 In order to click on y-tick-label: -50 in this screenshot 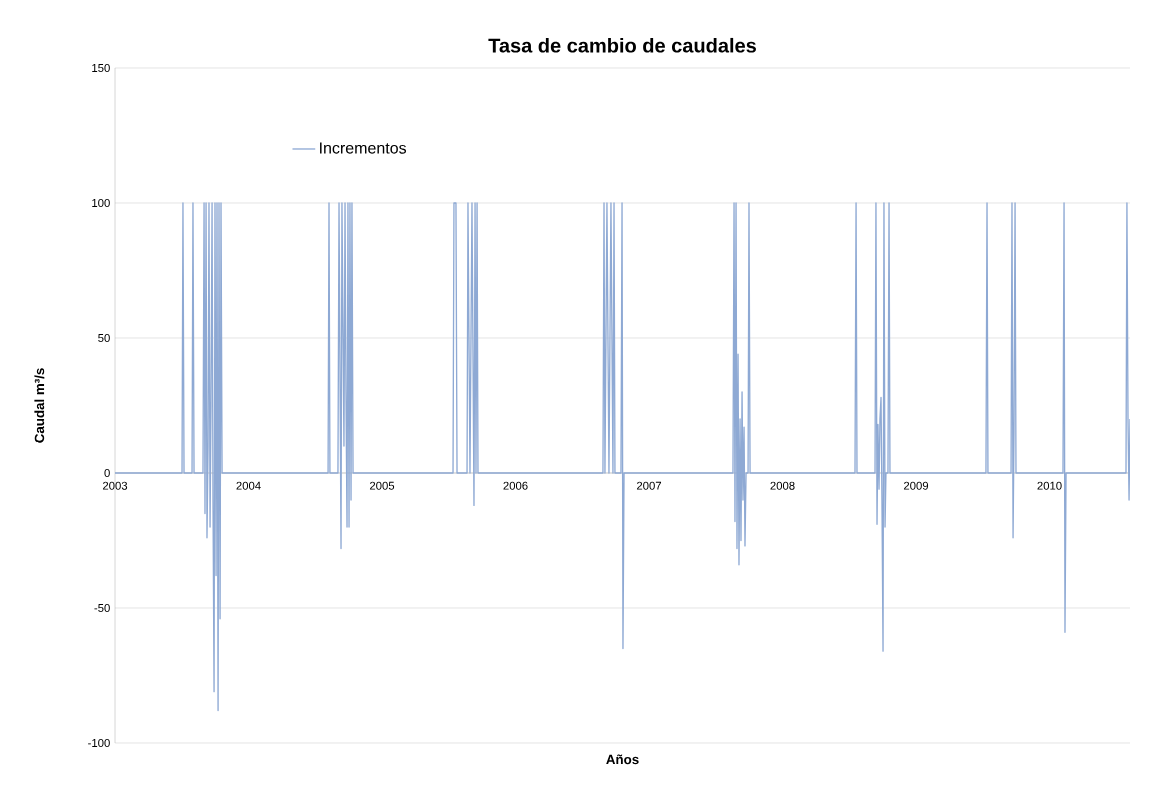, I will do `click(102, 607)`.